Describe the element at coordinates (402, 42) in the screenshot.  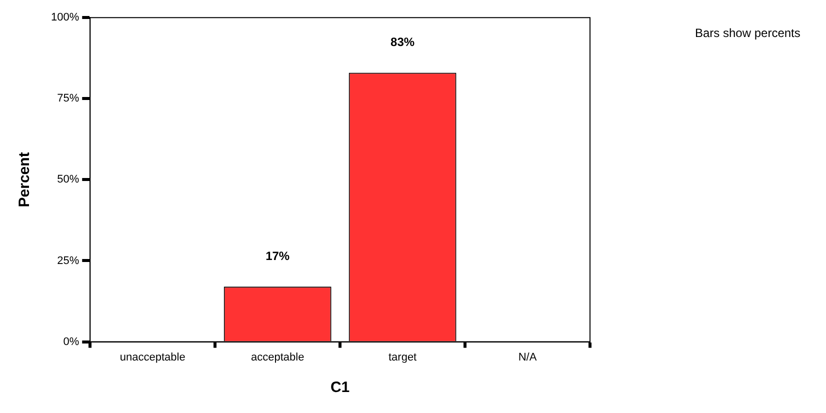
I see `data-label: 83%` at that location.